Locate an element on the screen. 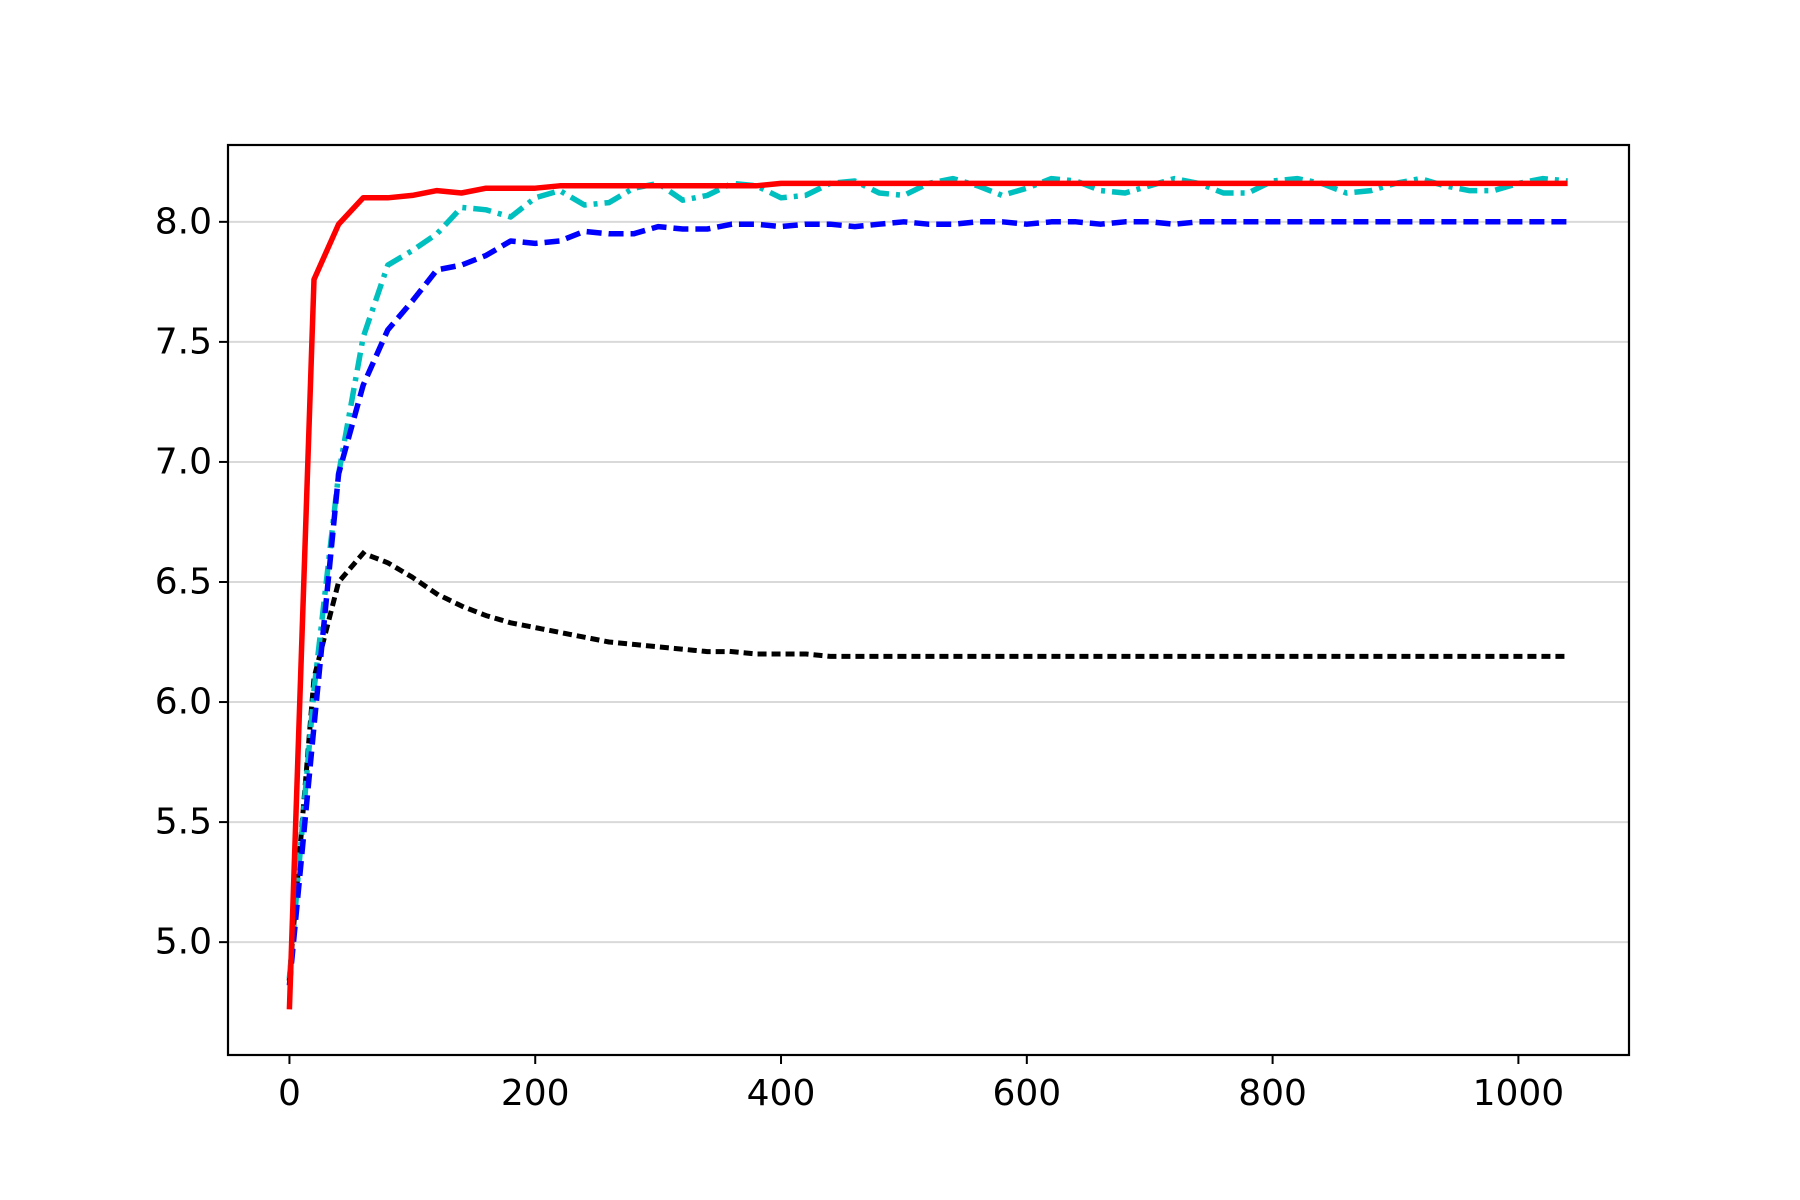 Image resolution: width=1800 pixels, height=1200 pixels. y-tick-label: 5.0 is located at coordinates (183, 942).